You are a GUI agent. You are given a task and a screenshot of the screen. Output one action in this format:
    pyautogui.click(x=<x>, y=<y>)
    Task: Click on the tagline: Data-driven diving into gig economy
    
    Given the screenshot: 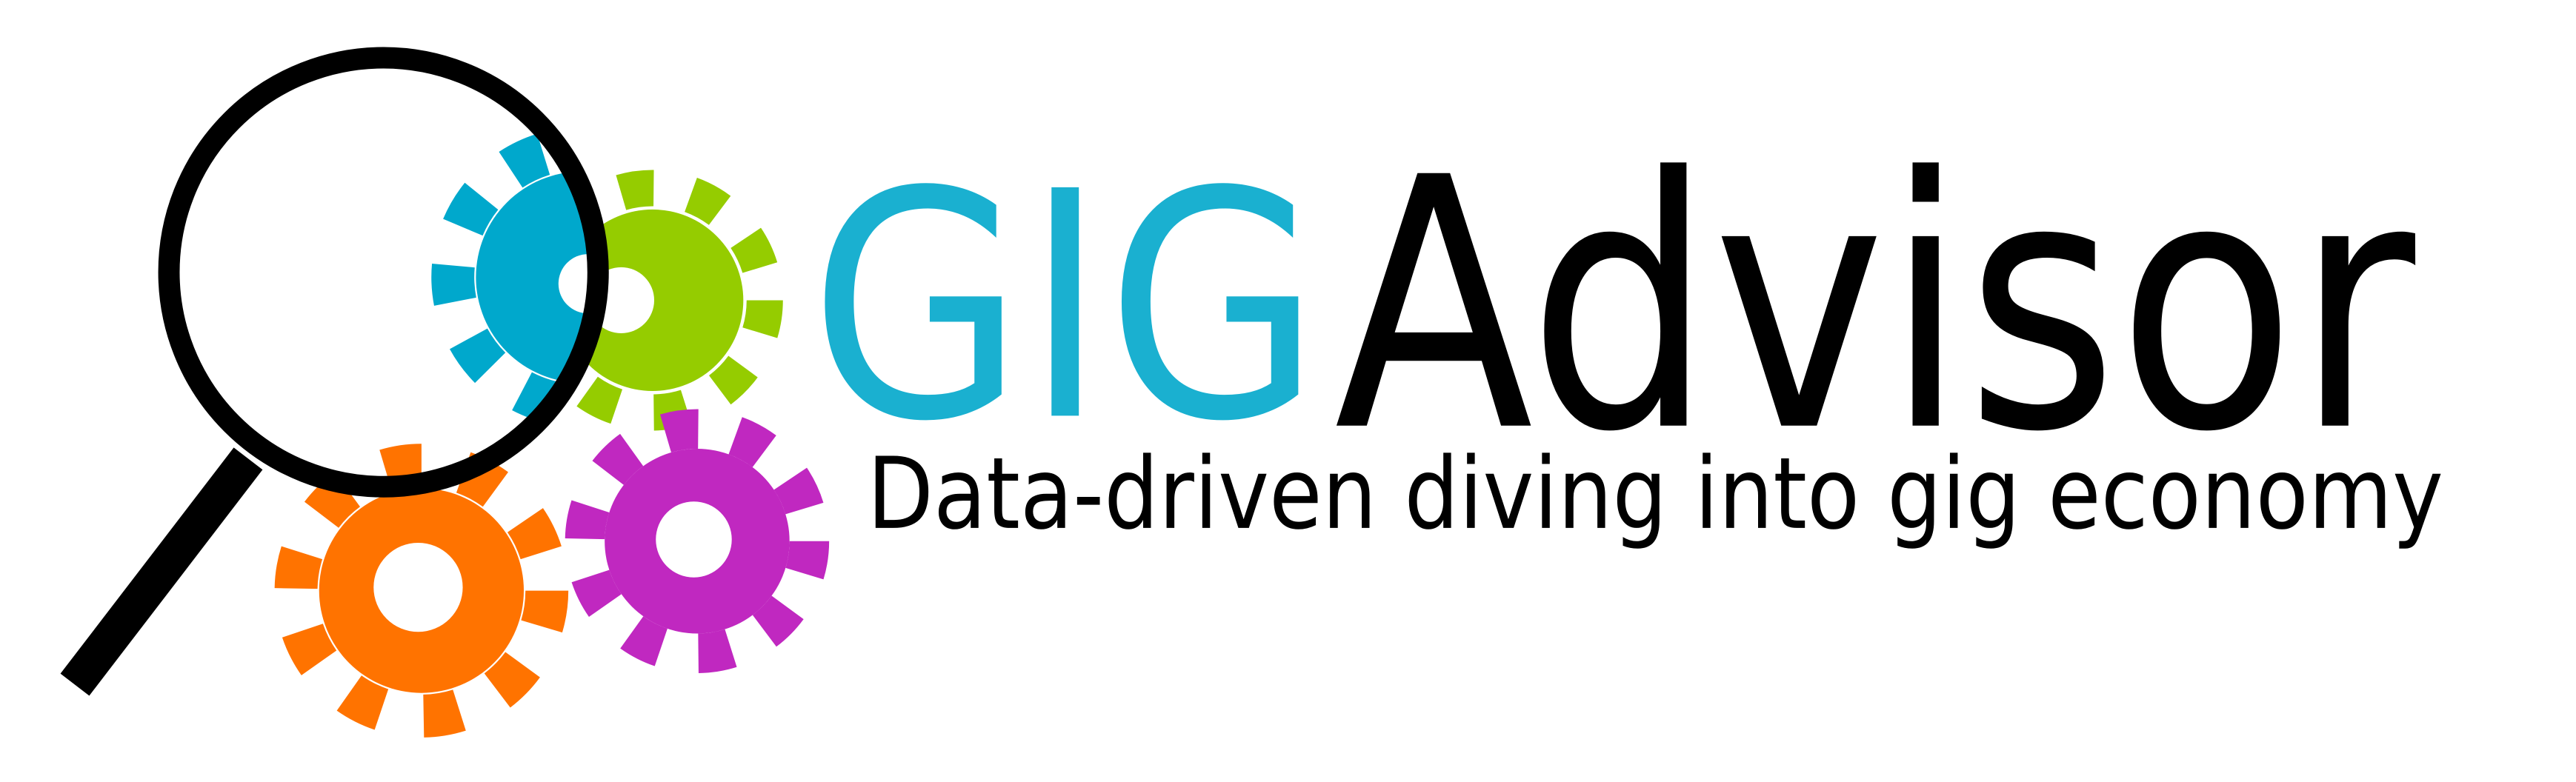 What is the action you would take?
    pyautogui.click(x=1655, y=494)
    